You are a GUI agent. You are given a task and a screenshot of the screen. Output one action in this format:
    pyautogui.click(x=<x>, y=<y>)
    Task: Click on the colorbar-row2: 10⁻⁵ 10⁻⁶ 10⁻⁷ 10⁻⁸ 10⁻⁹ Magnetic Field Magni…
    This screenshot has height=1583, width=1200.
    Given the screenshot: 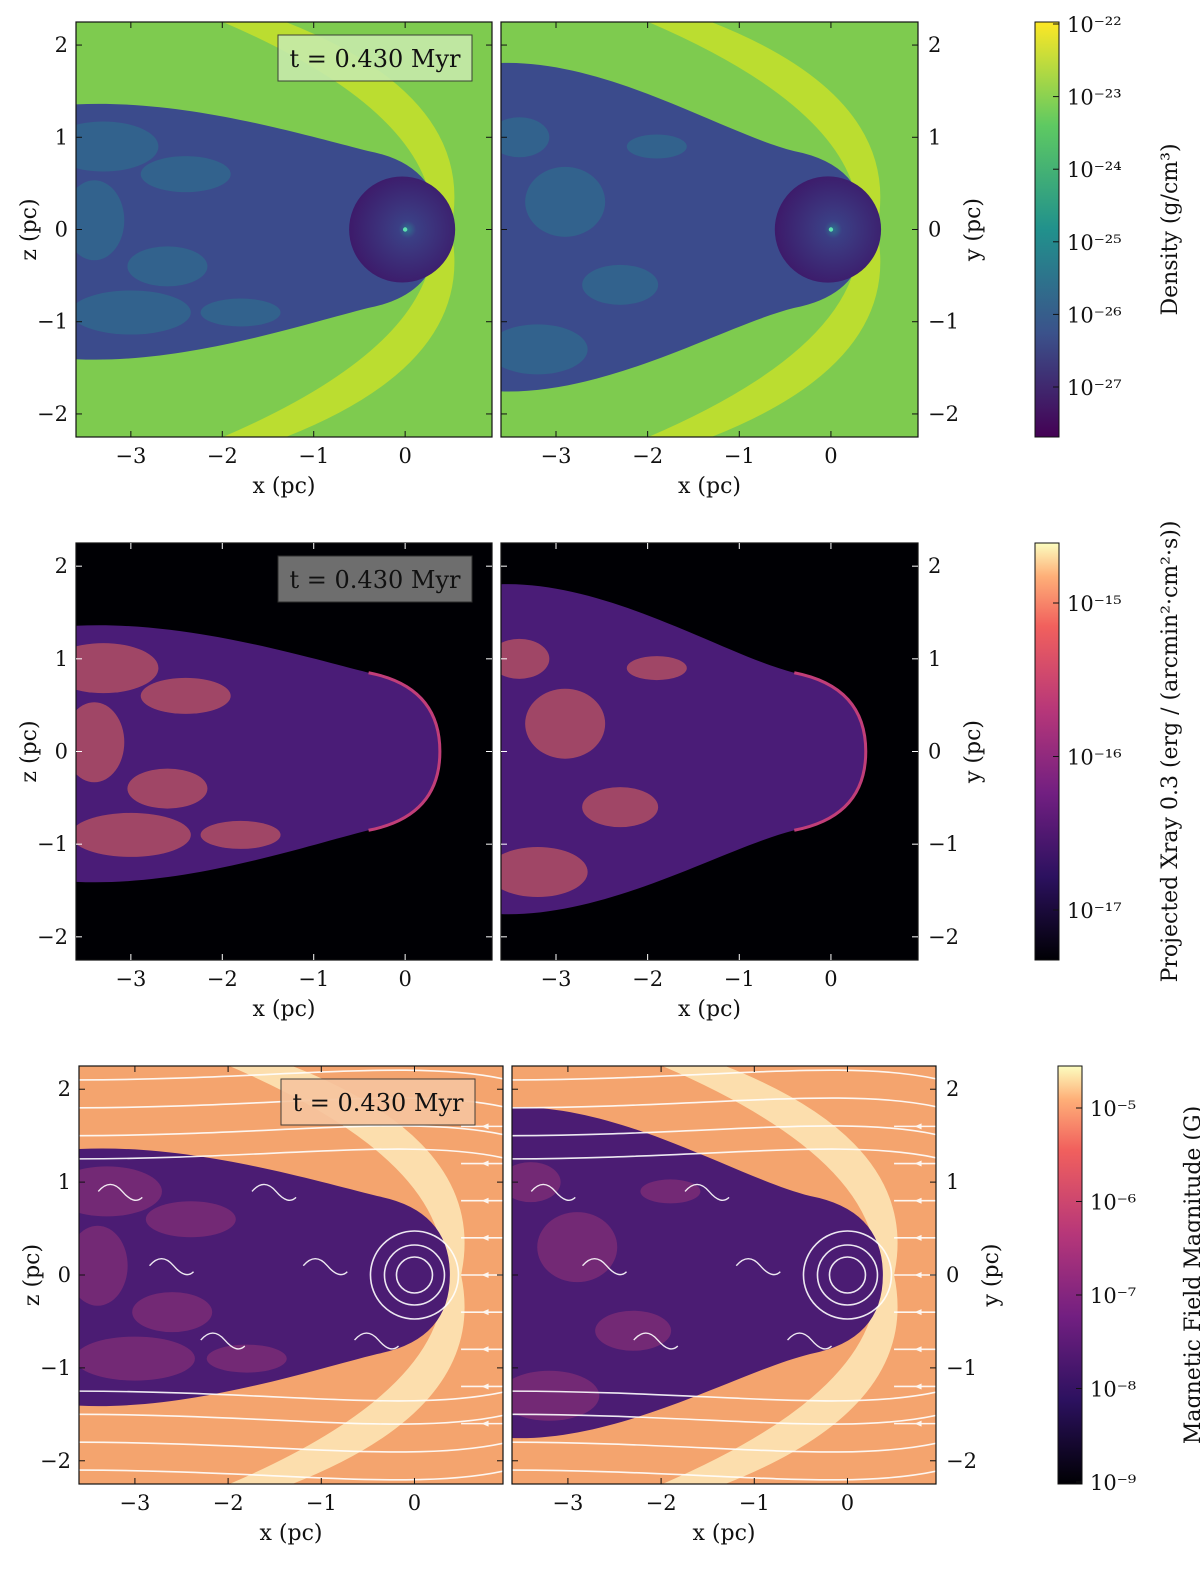 What is the action you would take?
    pyautogui.click(x=1128, y=1280)
    